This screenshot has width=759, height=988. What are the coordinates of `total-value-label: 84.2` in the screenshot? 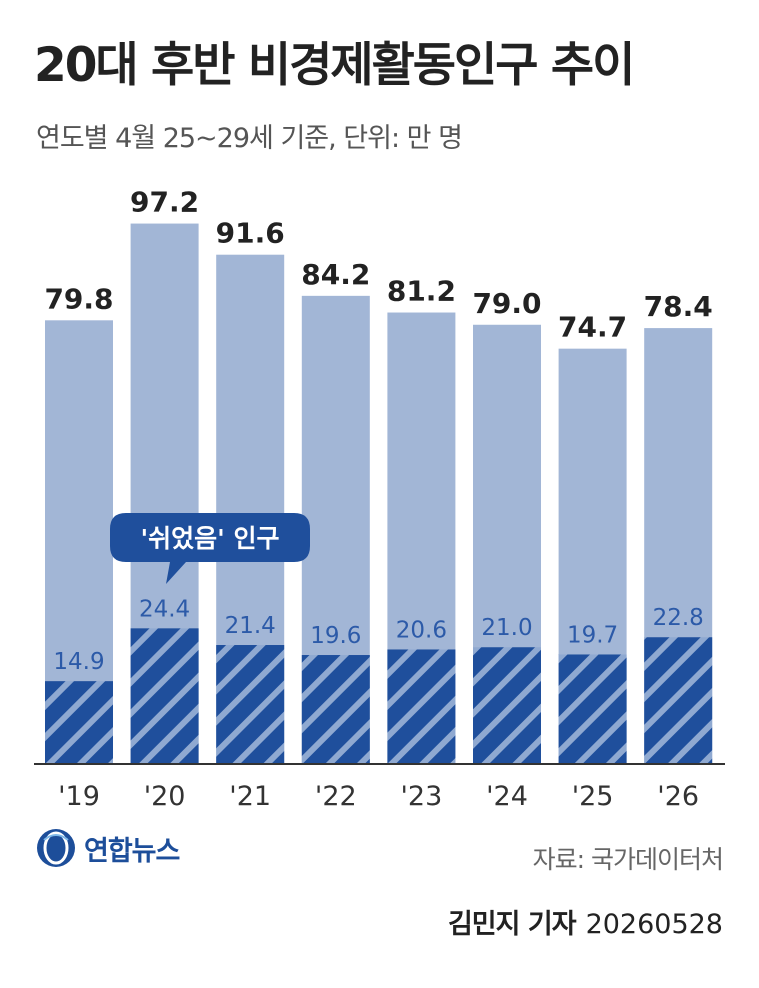 It's located at (335, 274).